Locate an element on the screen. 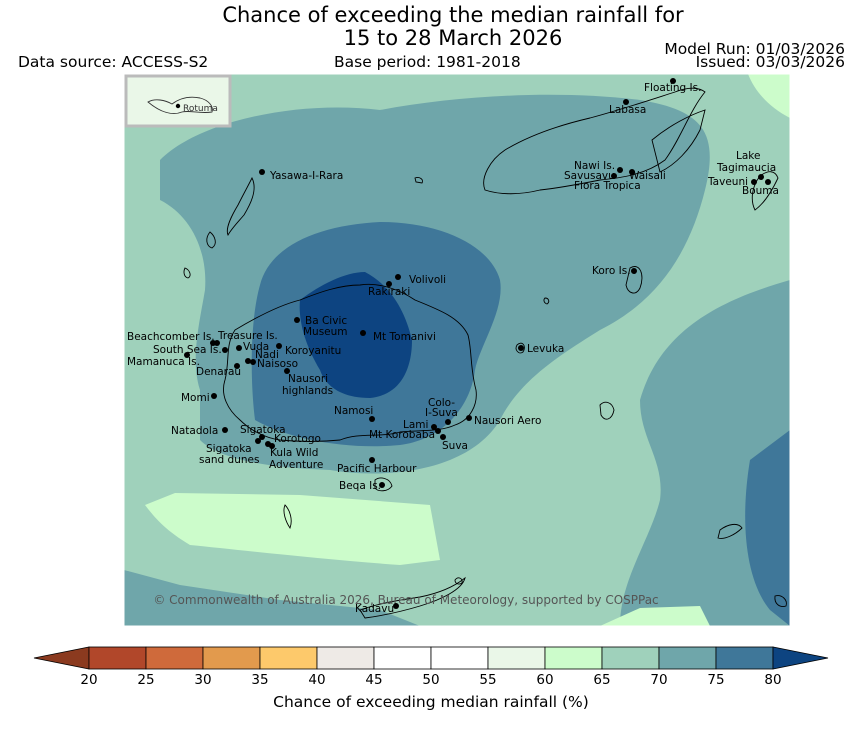 The height and width of the screenshot is (736, 862). colorbar-tick-label: 35 is located at coordinates (260, 680).